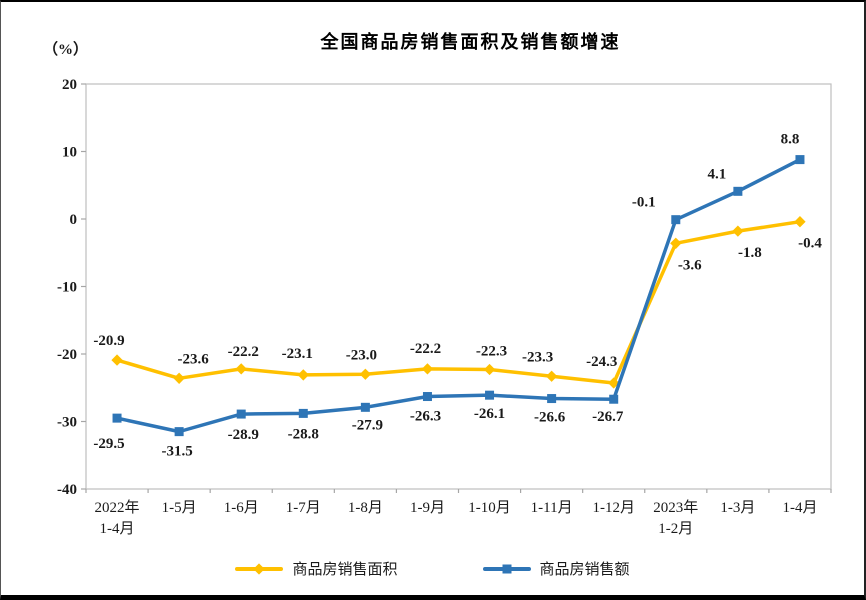  What do you see at coordinates (491, 352) in the screenshot?
I see `data-label: -22.3` at bounding box center [491, 352].